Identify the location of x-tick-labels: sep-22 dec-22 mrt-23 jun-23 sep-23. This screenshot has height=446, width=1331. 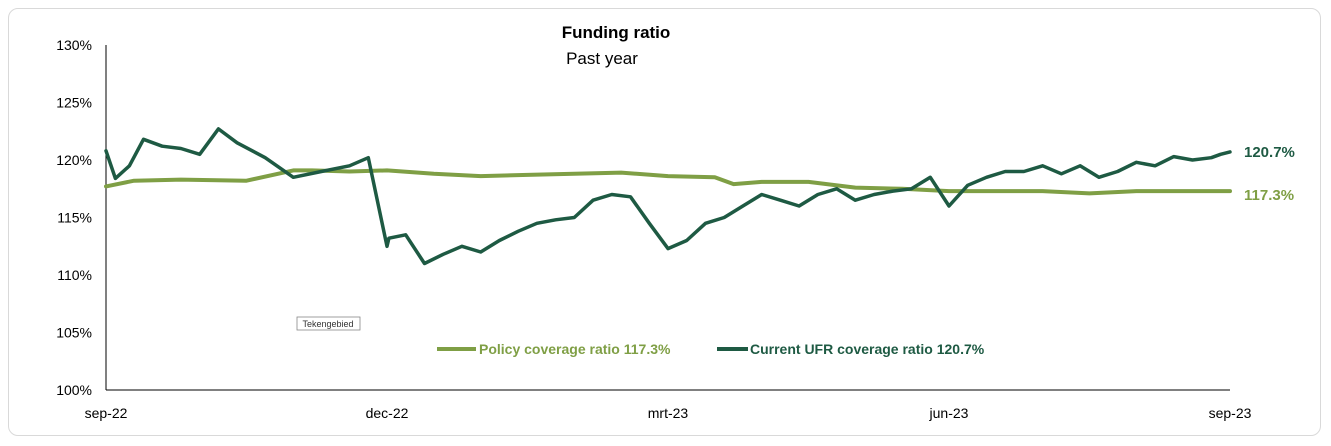
(668, 413).